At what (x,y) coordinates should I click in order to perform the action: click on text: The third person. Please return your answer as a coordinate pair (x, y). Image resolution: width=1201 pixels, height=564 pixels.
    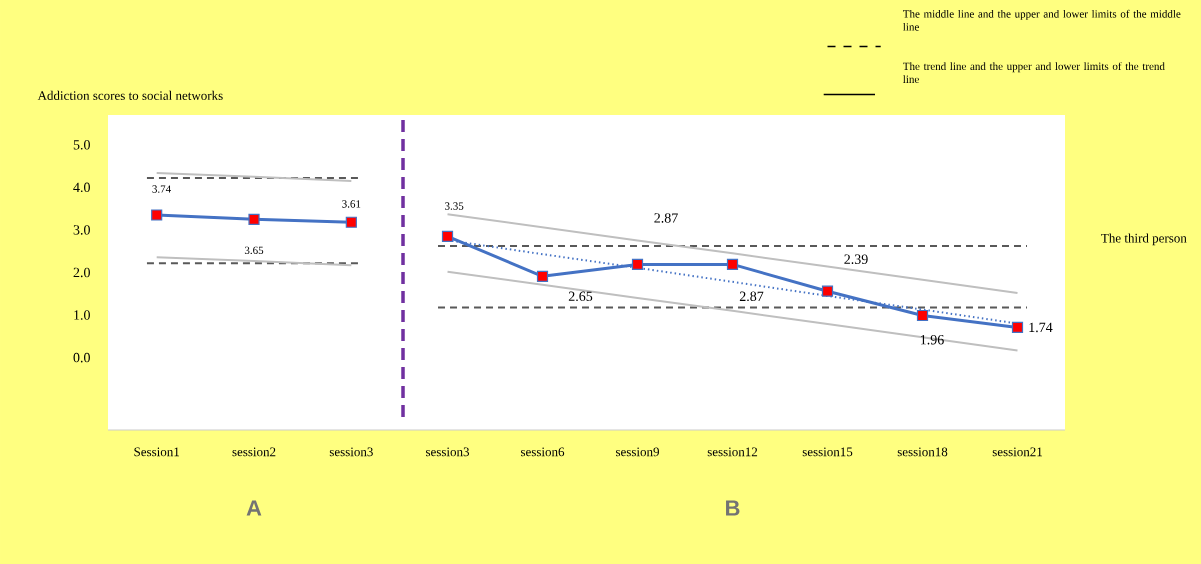
    Looking at the image, I should click on (1144, 239).